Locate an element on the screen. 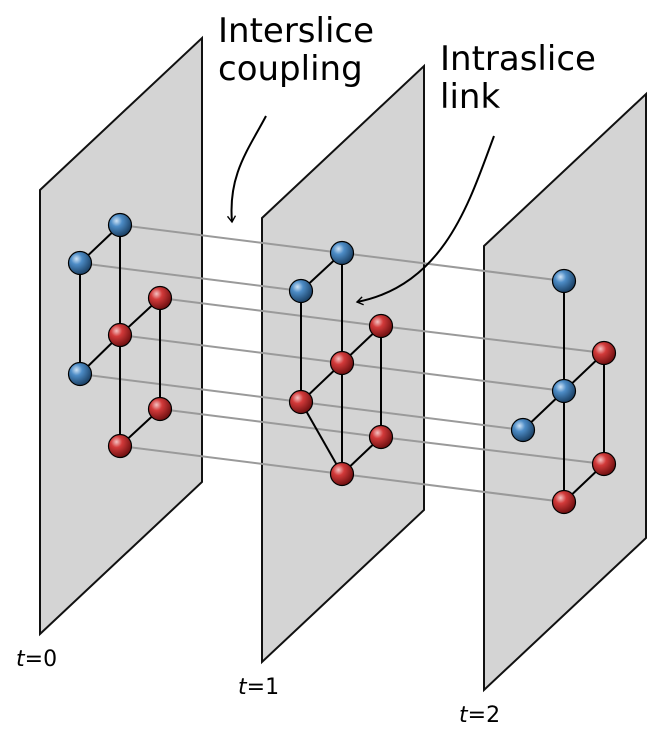 The width and height of the screenshot is (647, 737). slice-label-t2: t=2 is located at coordinates (479, 716).